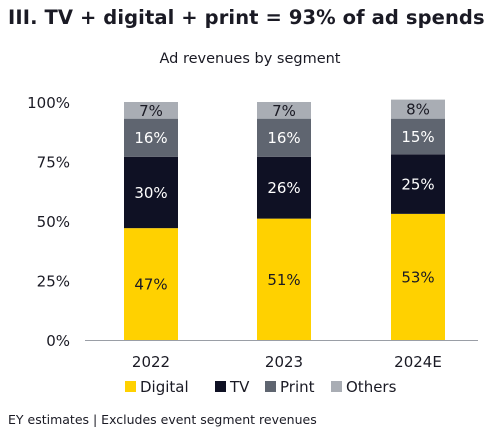 This screenshot has width=500, height=439. I want to click on bar-value-label: 47%, so click(150, 285).